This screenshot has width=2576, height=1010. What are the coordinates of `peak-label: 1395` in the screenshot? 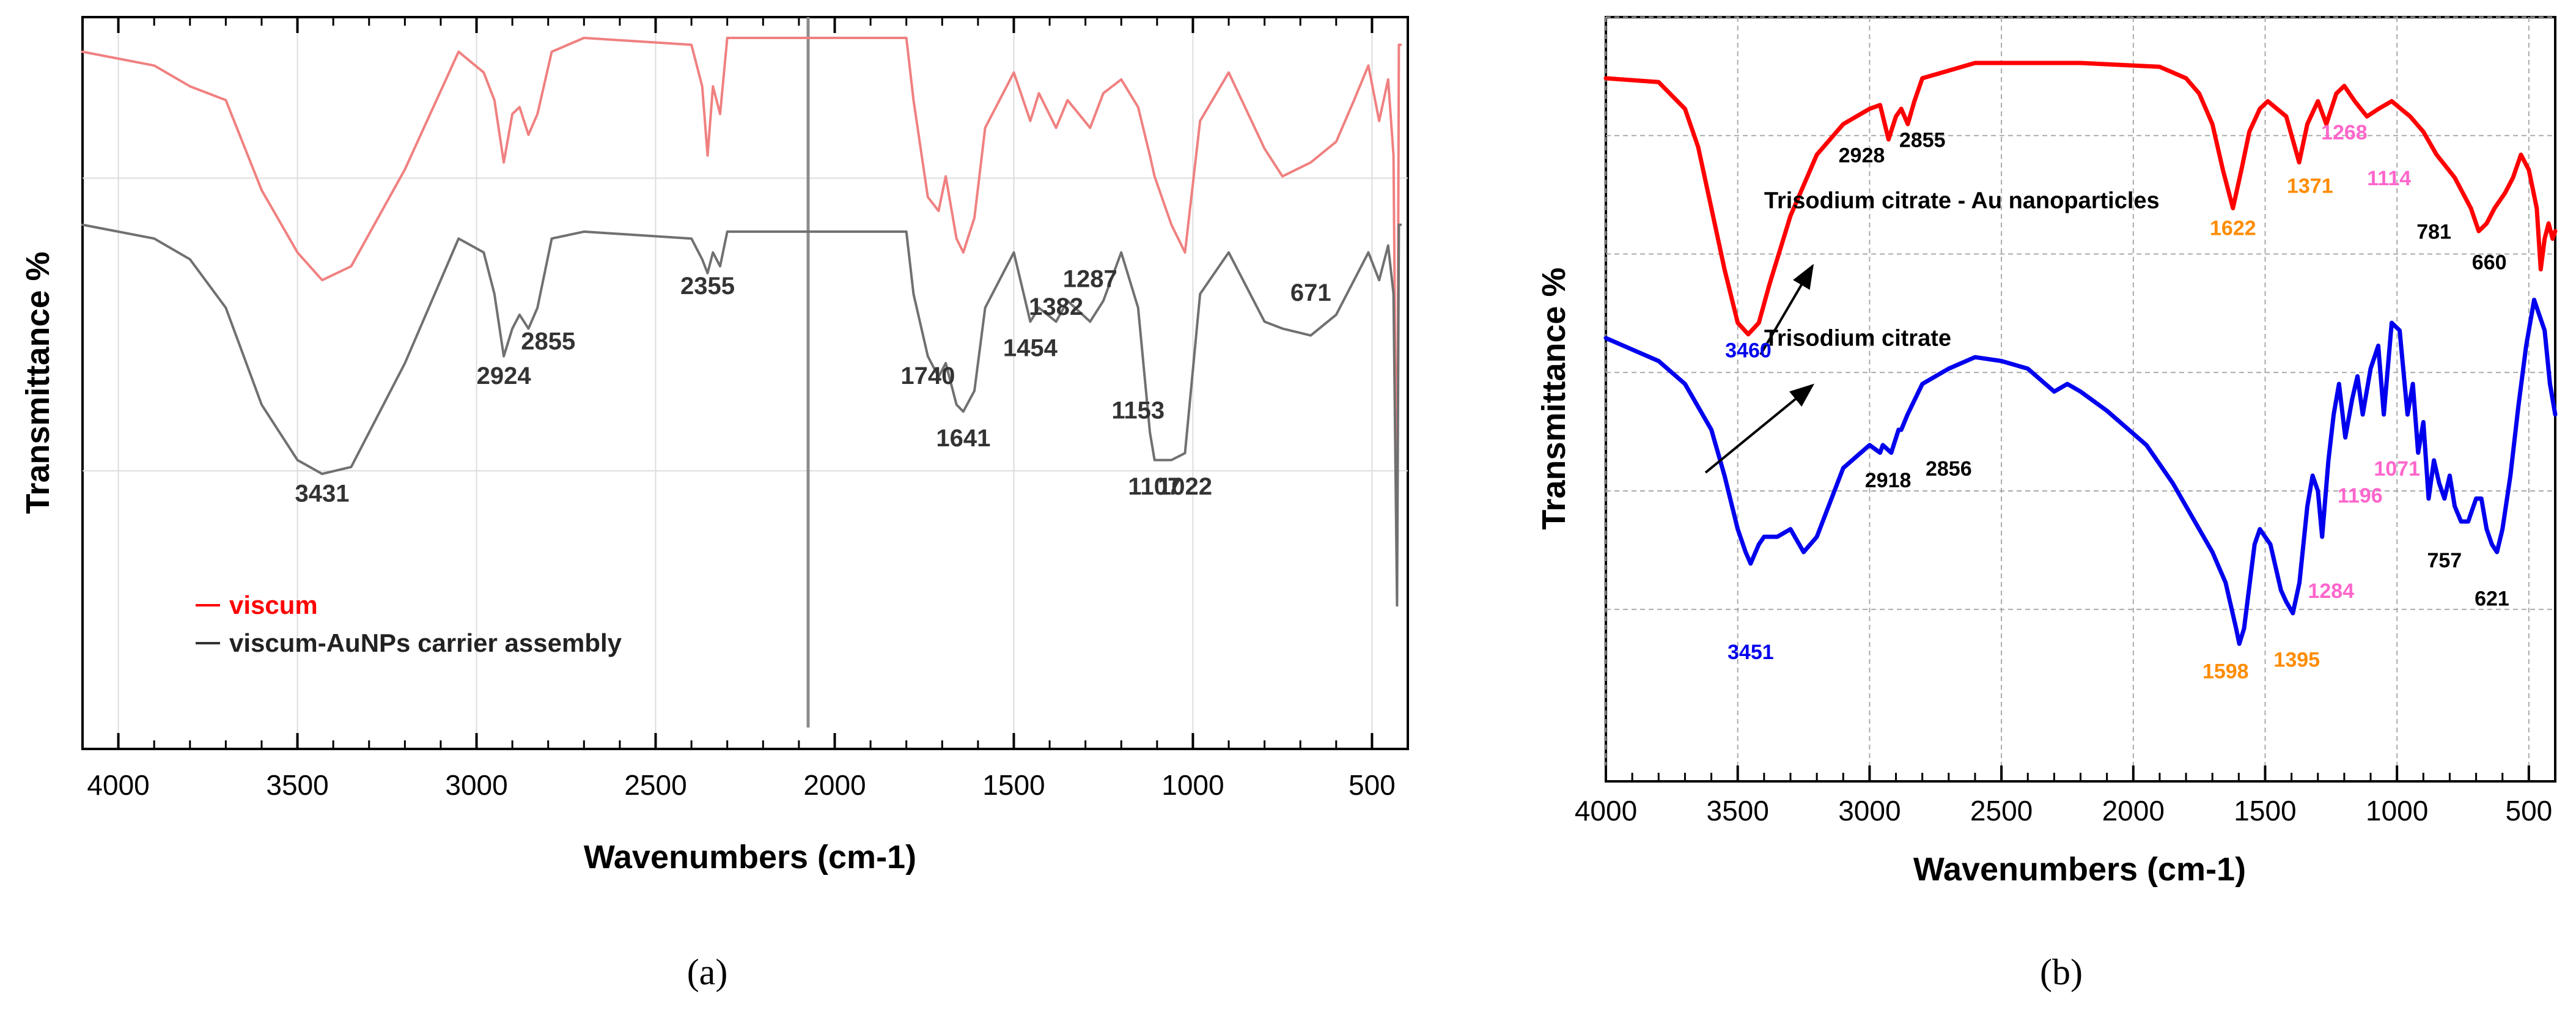 It's located at (2297, 660).